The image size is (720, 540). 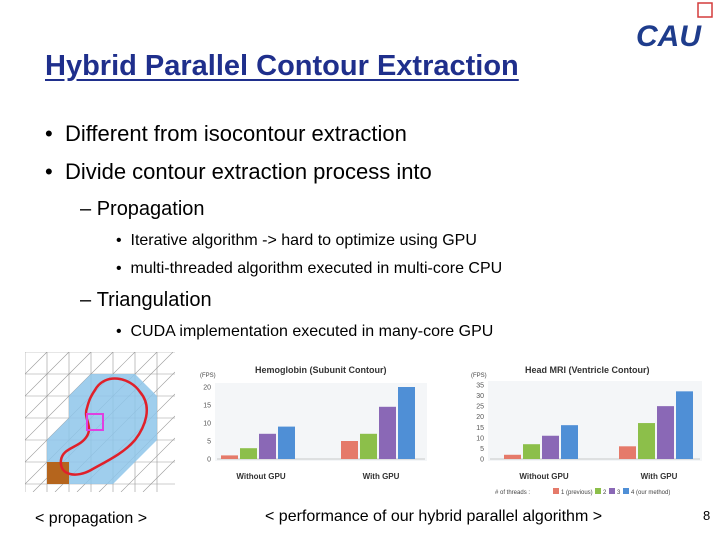 I want to click on bullet-2: • Divide contour extraction process into, so click(x=238, y=171).